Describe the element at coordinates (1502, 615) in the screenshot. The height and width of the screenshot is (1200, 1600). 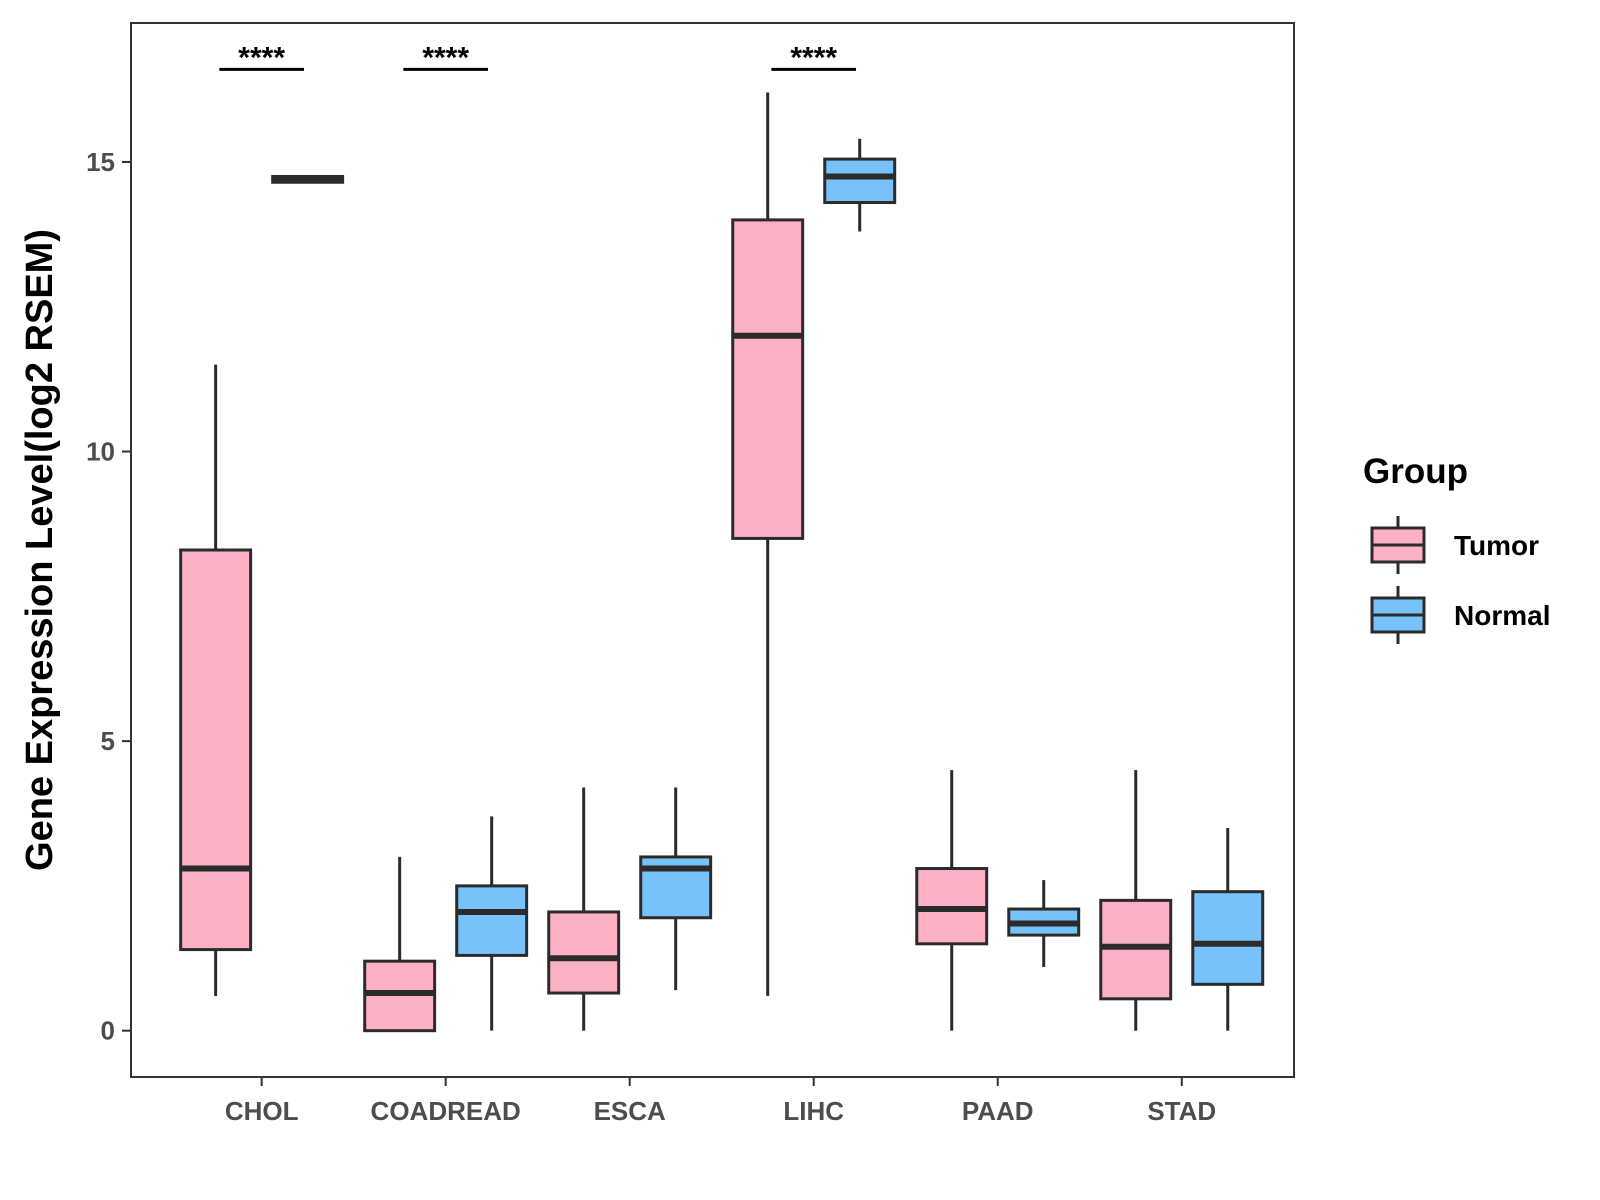
I see `legend-label: Normal` at that location.